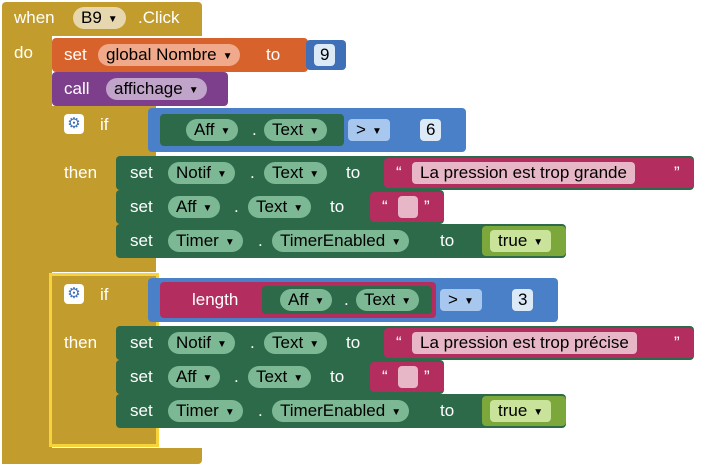  Describe the element at coordinates (325, 55) in the screenshot. I see `number-value: 9` at that location.